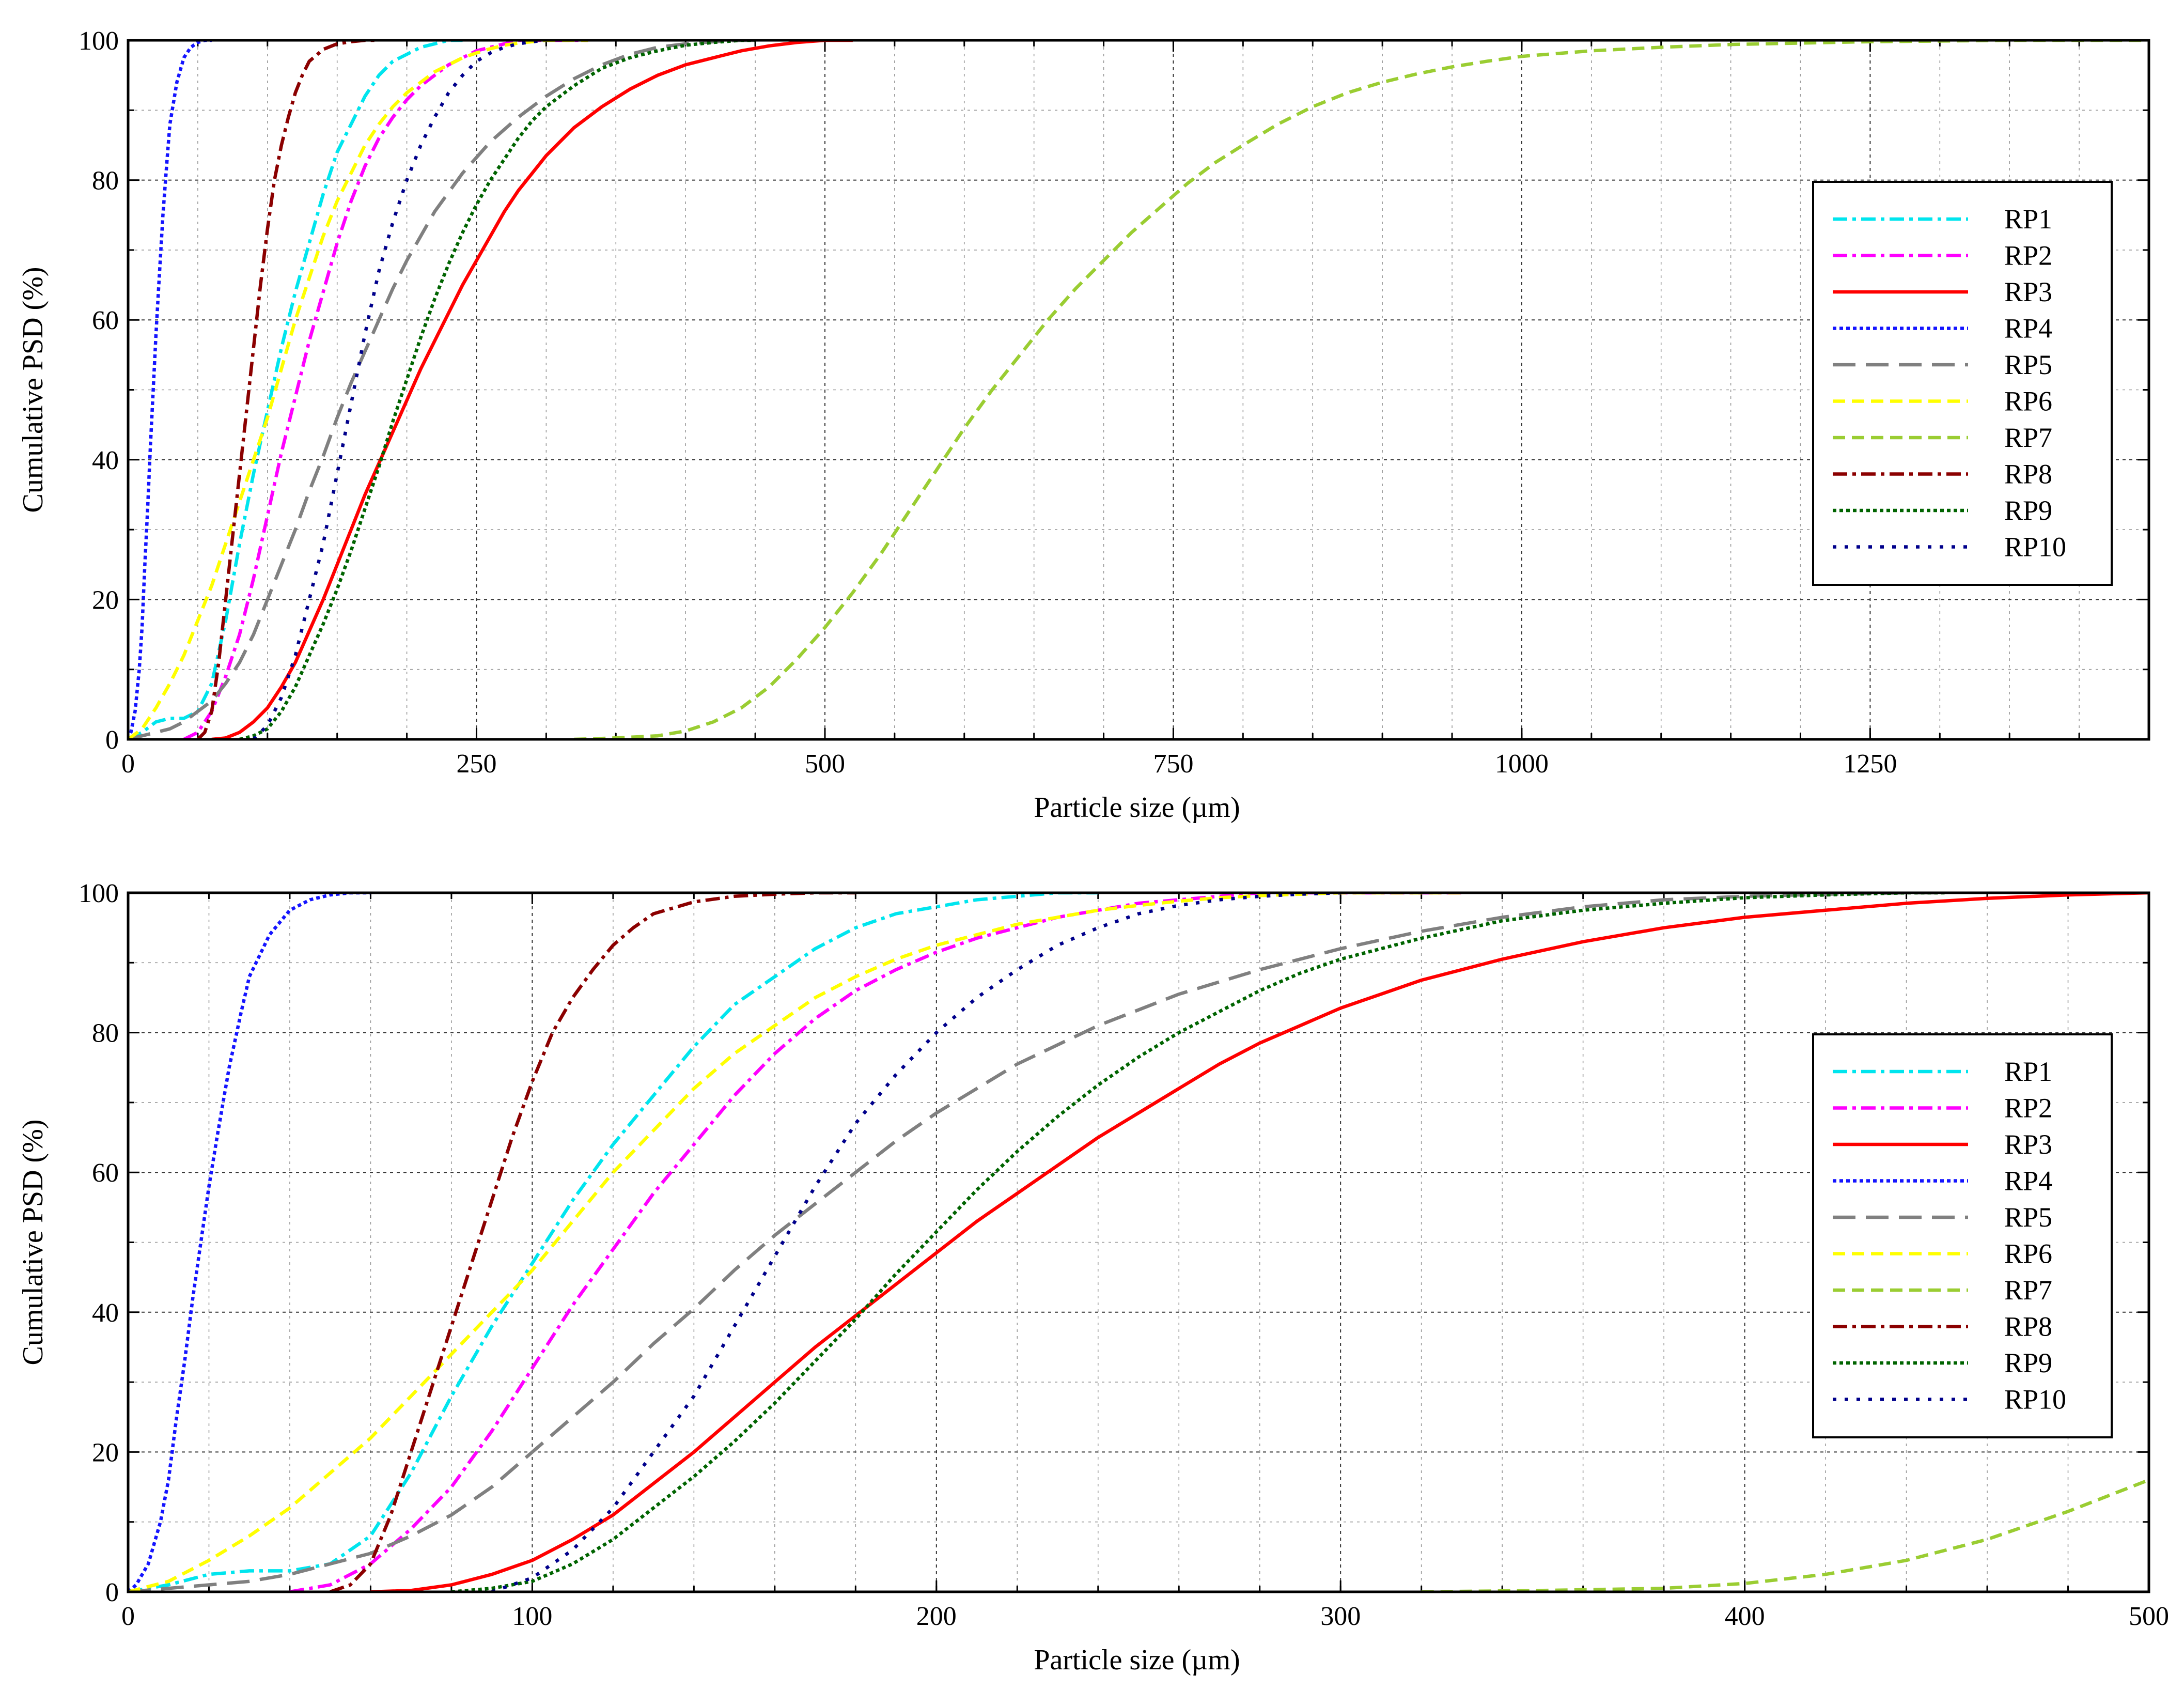 The width and height of the screenshot is (2184, 1690). What do you see at coordinates (1522, 764) in the screenshot?
I see `x-tick-label: 1000` at bounding box center [1522, 764].